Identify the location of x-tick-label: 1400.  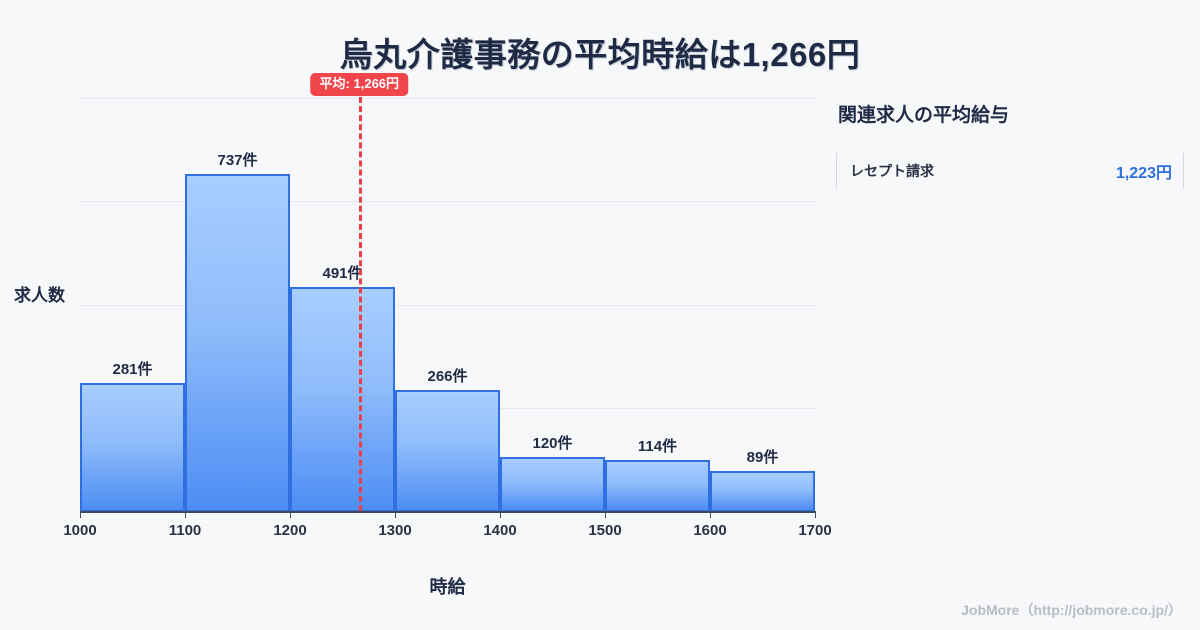
(500, 530).